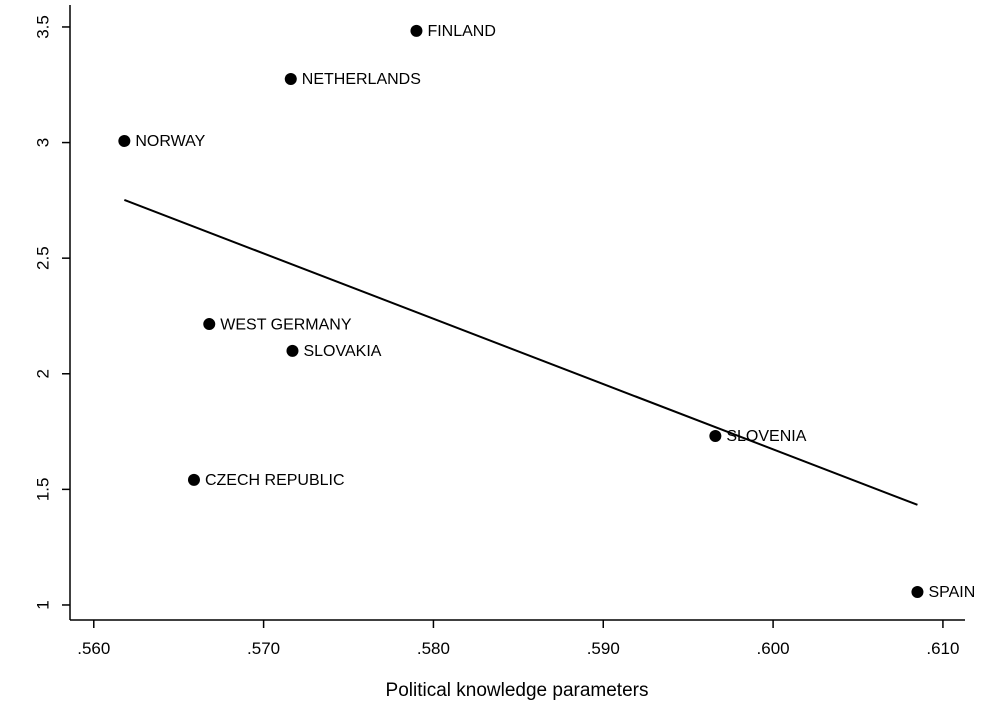 The height and width of the screenshot is (714, 993). What do you see at coordinates (942, 648) in the screenshot?
I see `x-tick-label: .610` at bounding box center [942, 648].